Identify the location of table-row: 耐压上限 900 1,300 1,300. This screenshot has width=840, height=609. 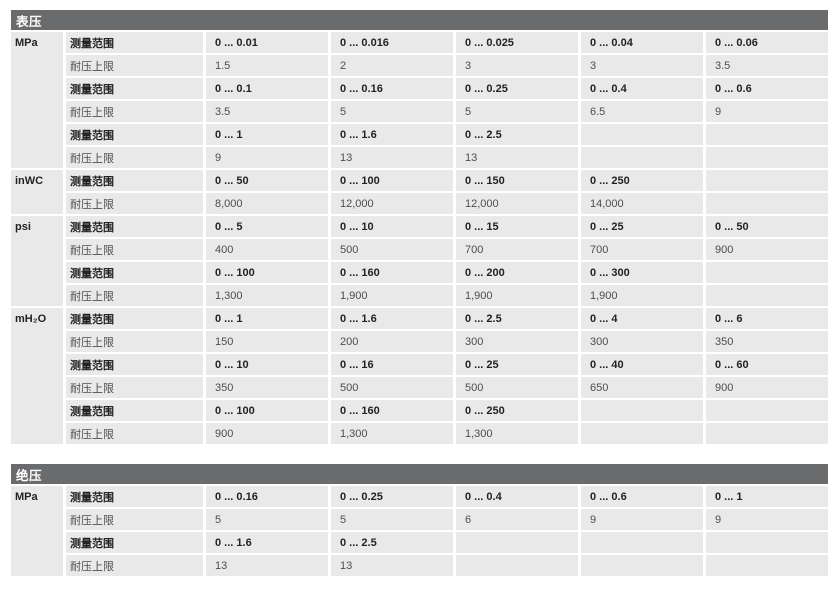
(419, 433).